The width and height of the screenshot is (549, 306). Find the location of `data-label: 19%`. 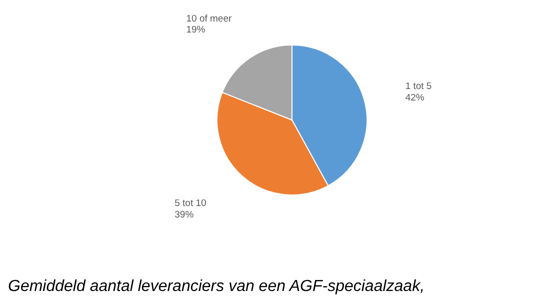

data-label: 19% is located at coordinates (196, 30).